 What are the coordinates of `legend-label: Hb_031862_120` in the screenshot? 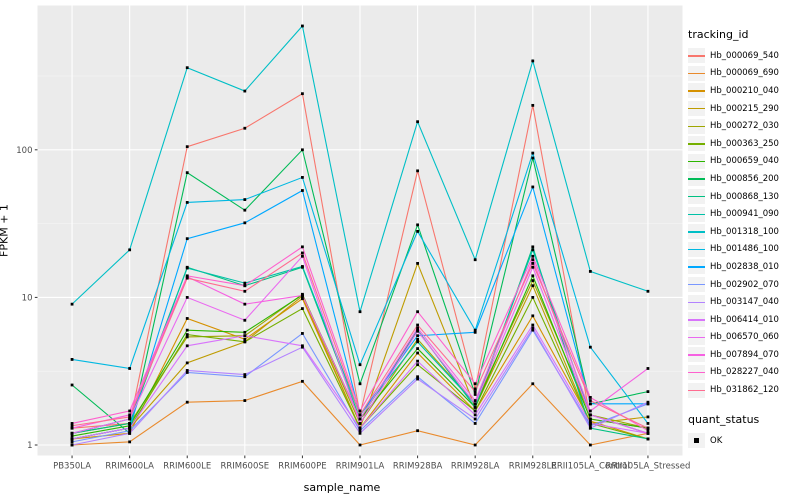 It's located at (744, 390).